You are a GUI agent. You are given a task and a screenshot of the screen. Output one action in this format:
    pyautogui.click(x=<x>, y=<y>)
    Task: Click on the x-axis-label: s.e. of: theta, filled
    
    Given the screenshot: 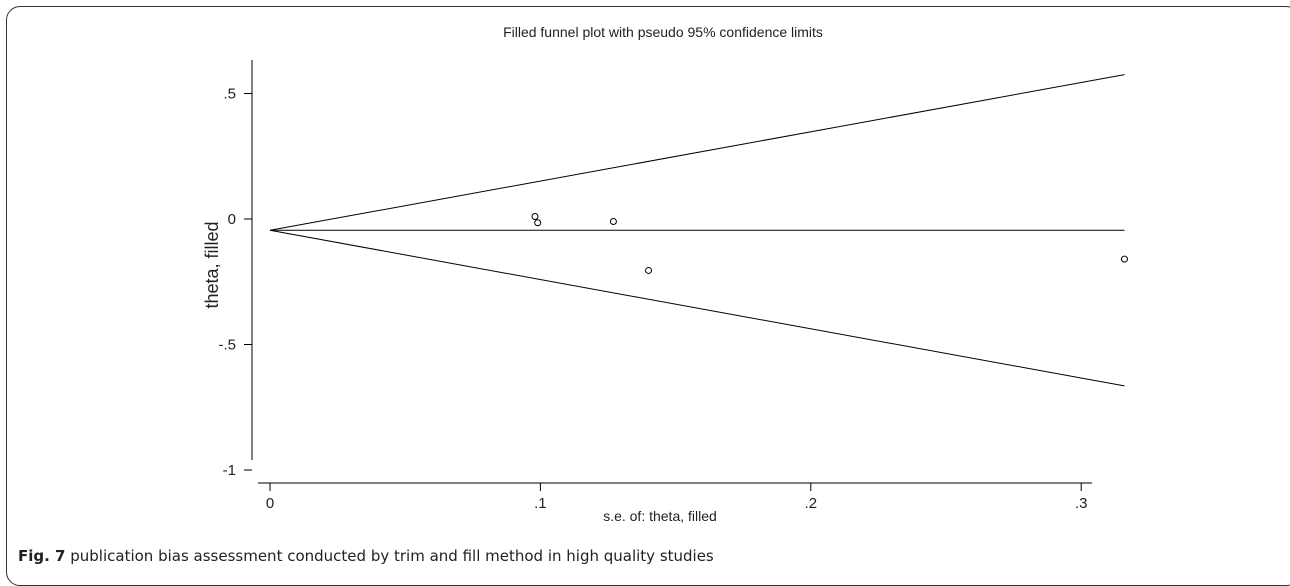 What is the action you would take?
    pyautogui.click(x=660, y=516)
    